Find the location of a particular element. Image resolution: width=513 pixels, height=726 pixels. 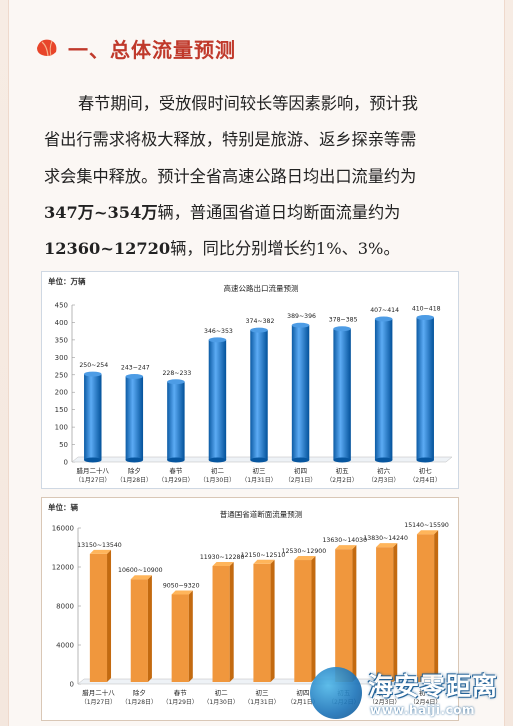

highway-ytick-label: 400 is located at coordinates (61, 323).